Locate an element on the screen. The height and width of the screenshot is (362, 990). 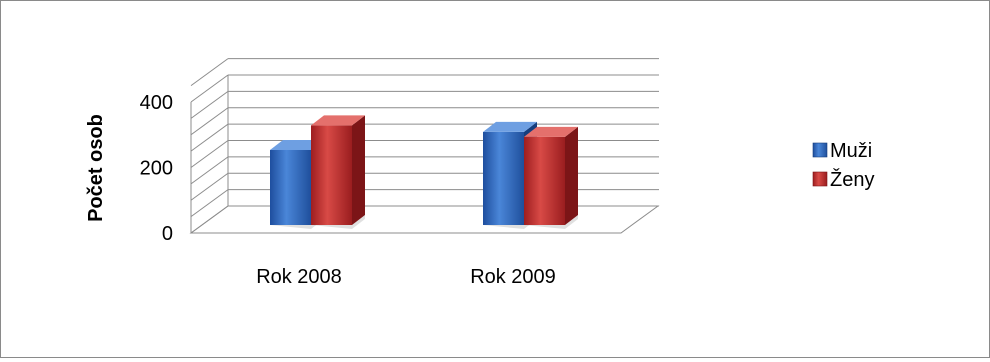
x-category-labels: Rok 2008 Rok 2009 is located at coordinates (406, 277).